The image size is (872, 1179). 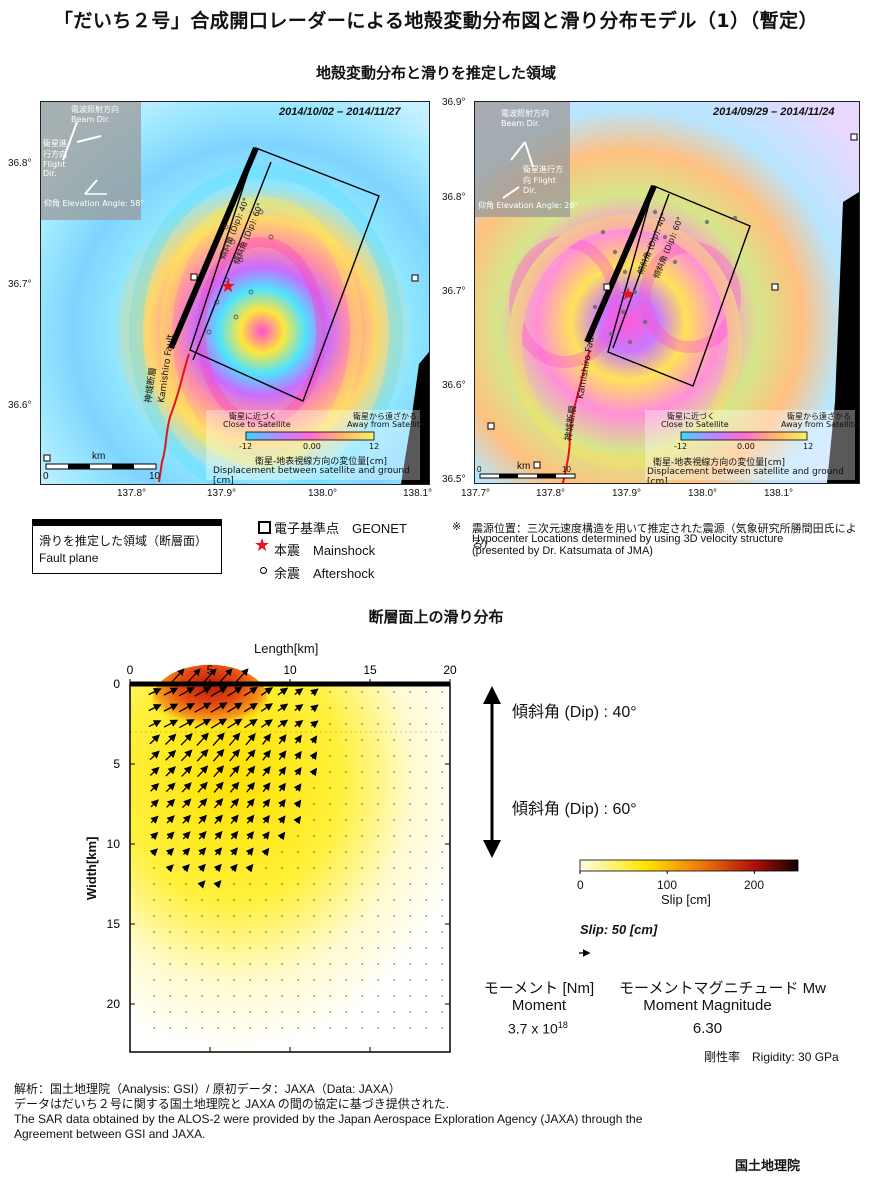 I want to click on moment-exponent: 18, so click(x=562, y=1025).